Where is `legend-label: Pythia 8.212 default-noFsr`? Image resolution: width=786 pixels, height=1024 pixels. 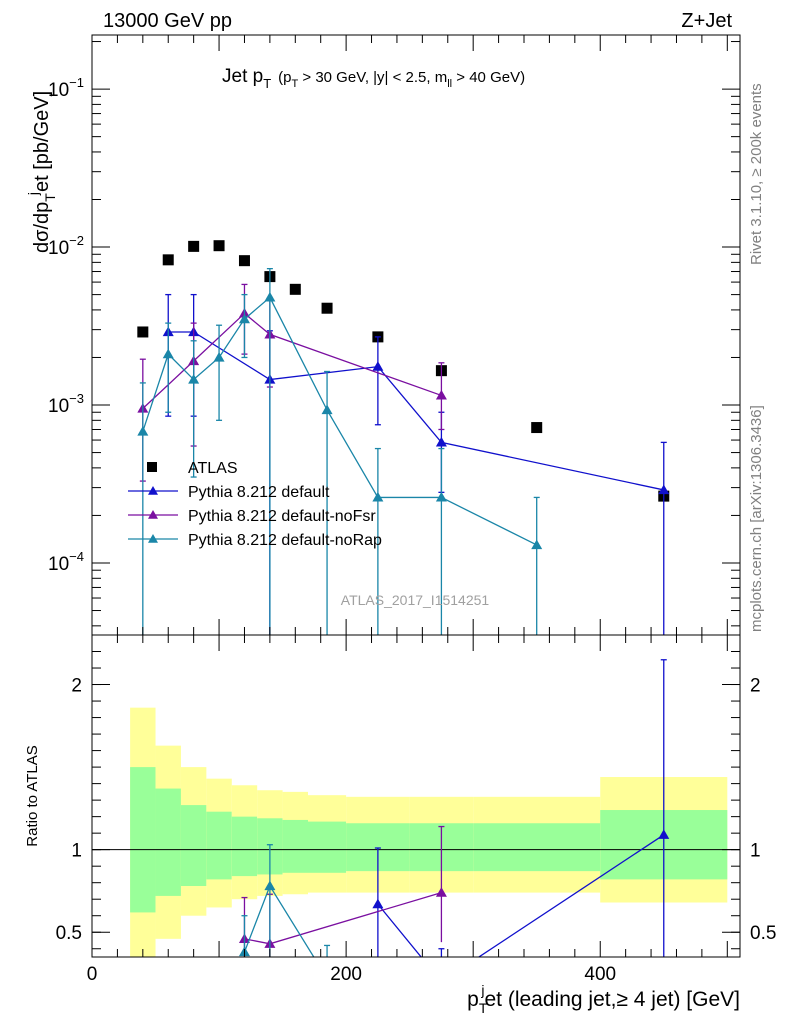
legend-label: Pythia 8.212 default-noFsr is located at coordinates (282, 516).